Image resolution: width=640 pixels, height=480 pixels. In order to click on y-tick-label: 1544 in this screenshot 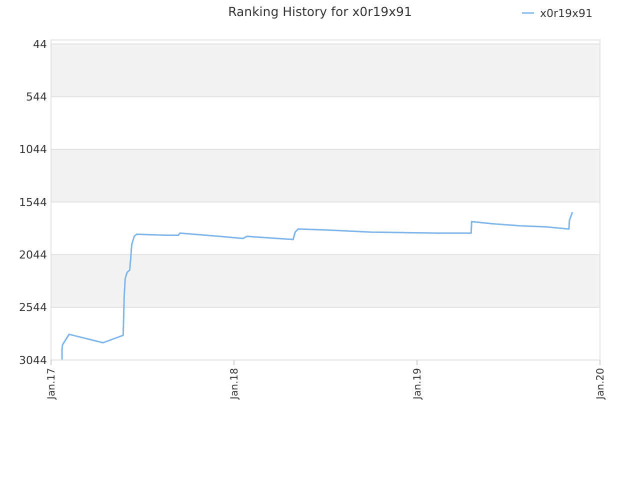, I will do `click(33, 202)`.